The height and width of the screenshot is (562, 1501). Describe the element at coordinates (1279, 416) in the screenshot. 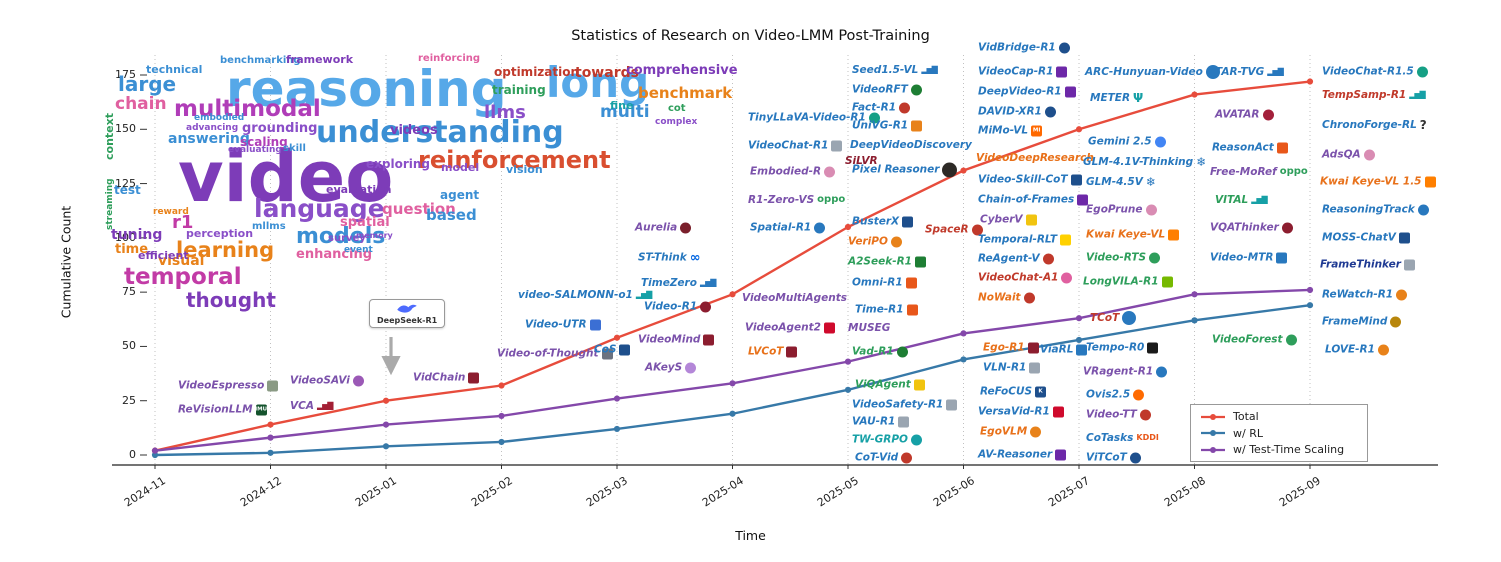

I see `legend-item: Total` at that location.